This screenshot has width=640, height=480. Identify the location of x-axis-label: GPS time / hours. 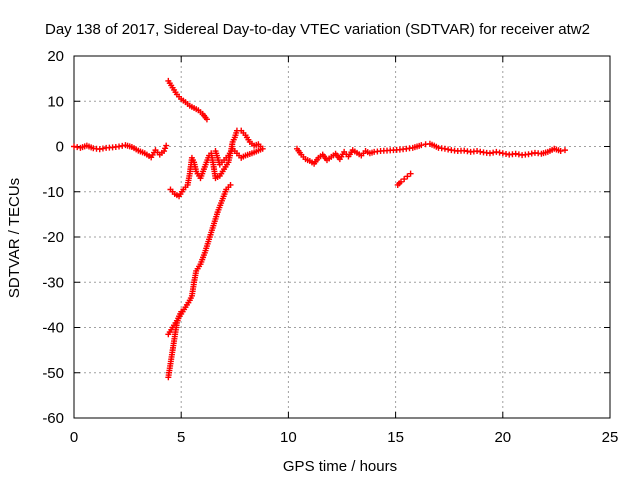
(340, 466).